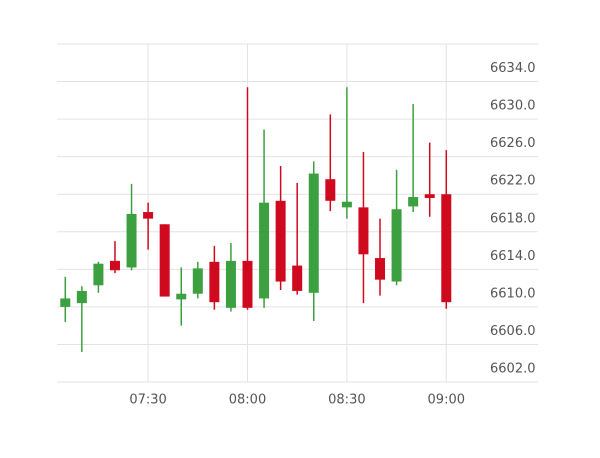 The height and width of the screenshot is (458, 600). I want to click on x-tick-label: 09:00, so click(446, 400).